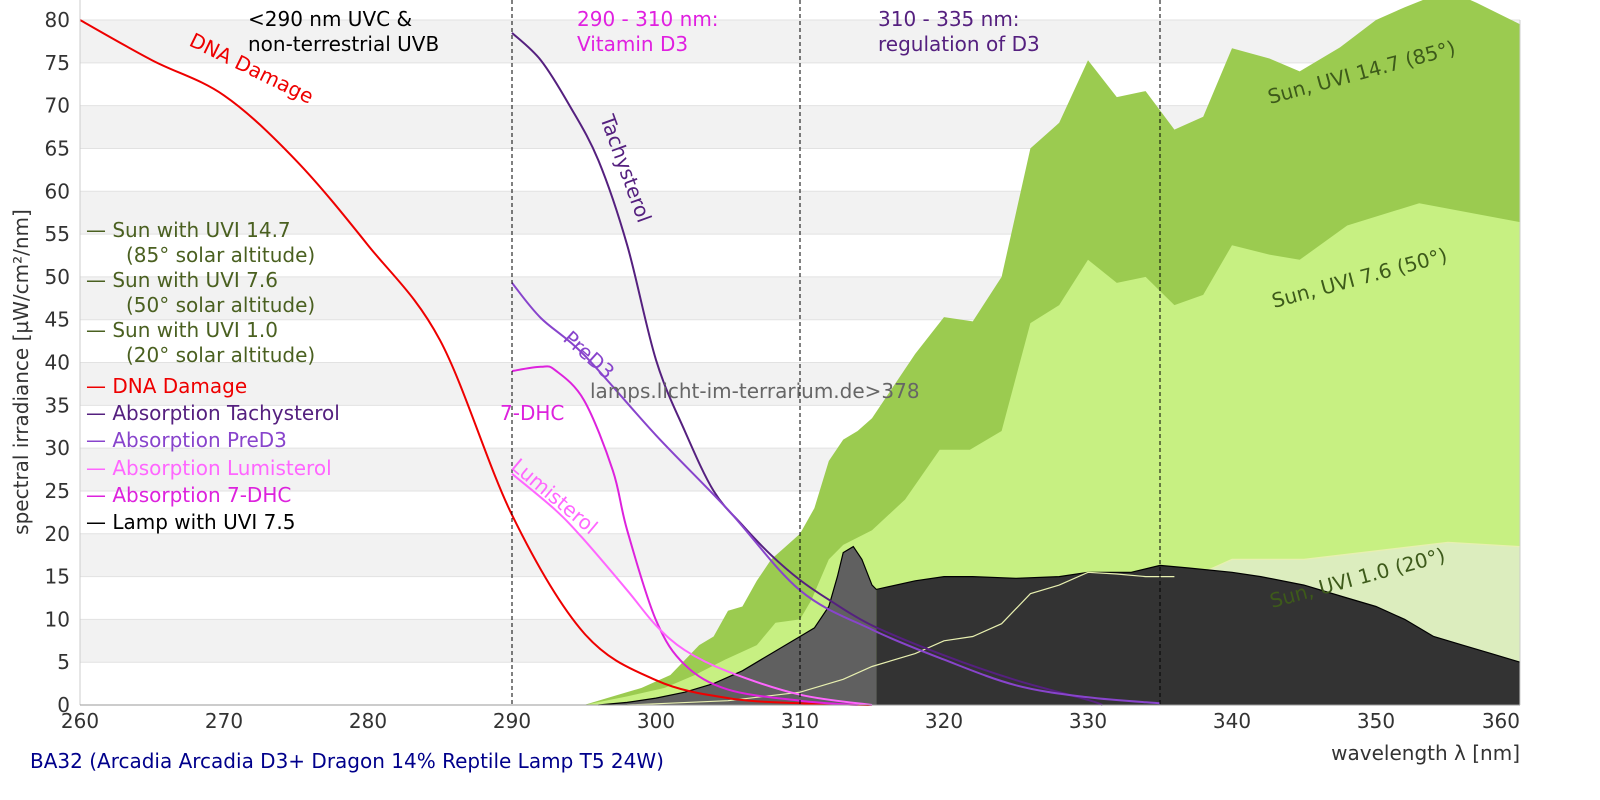 The image size is (1600, 800). Describe the element at coordinates (57, 20) in the screenshot. I see `y-tick-label: 80` at that location.